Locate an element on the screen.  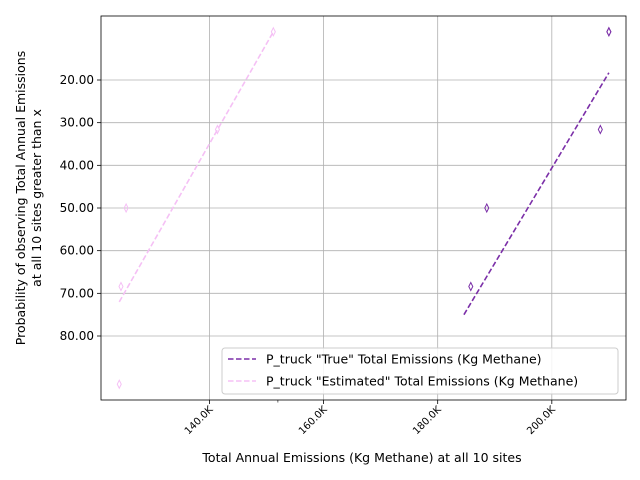
y-tick-label: 70.00 is located at coordinates (77, 293).